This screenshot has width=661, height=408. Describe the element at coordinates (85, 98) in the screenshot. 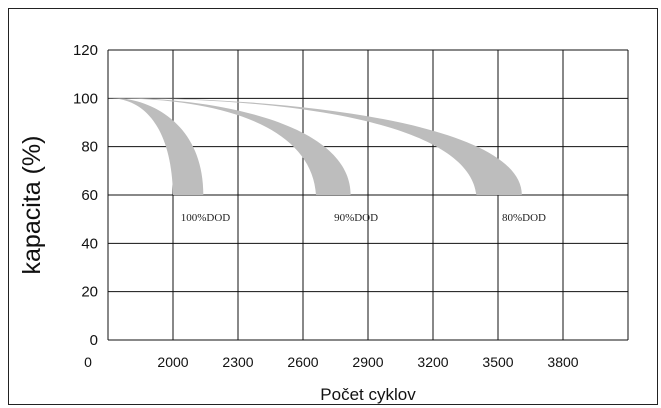

I see `y-tick-label: 100` at that location.